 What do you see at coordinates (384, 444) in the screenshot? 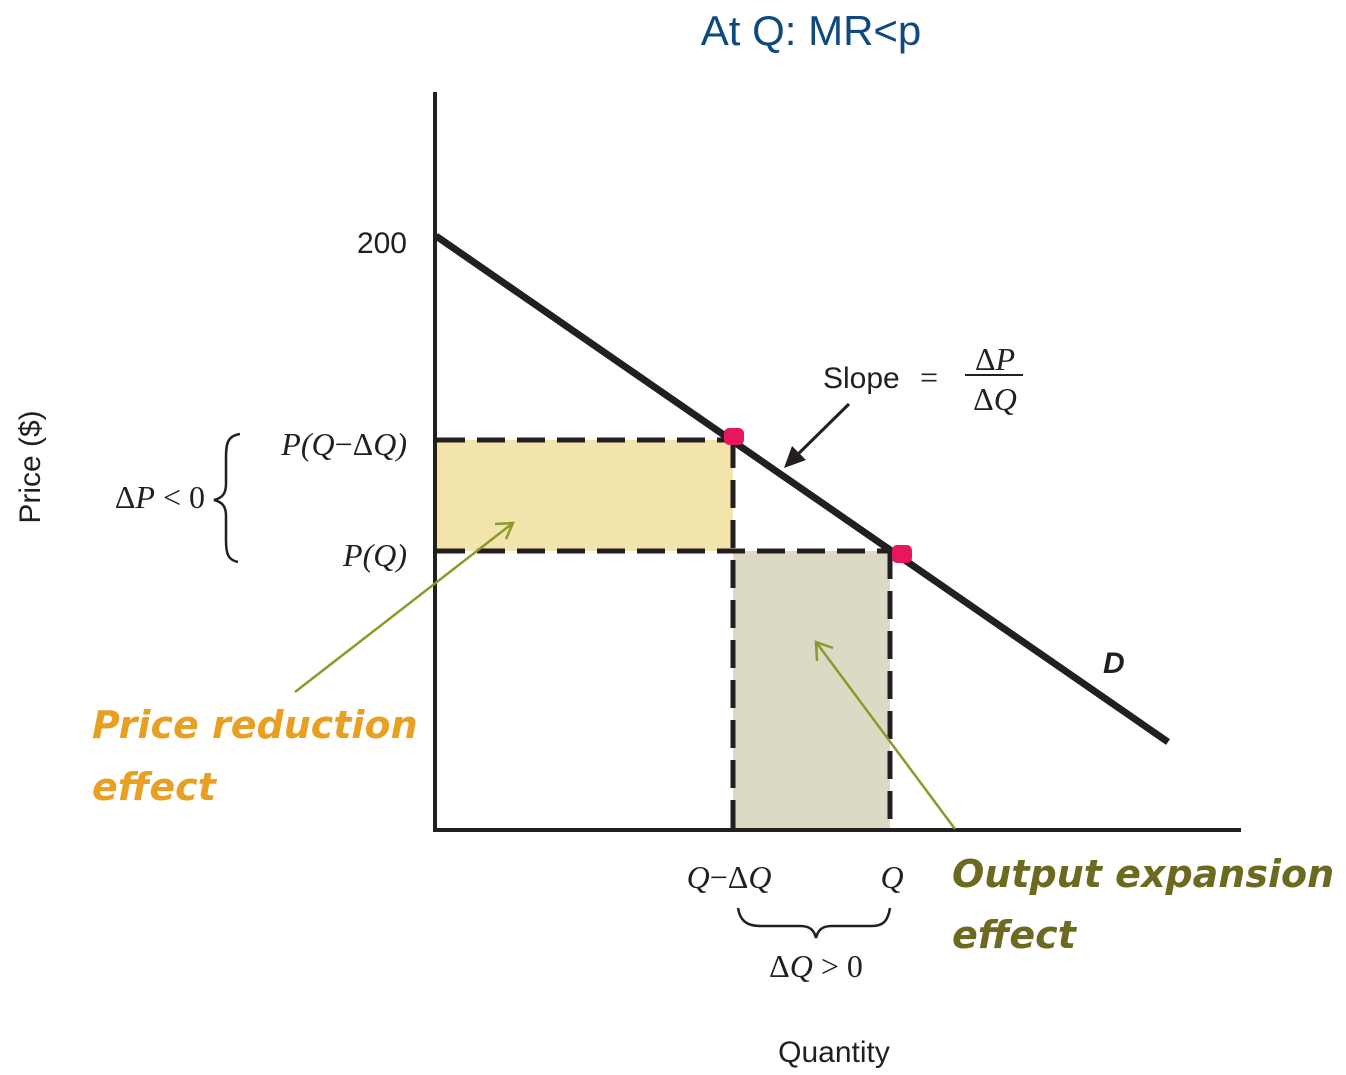
I see `y-tick-p-q-minus-dq-q2: Q` at bounding box center [384, 444].